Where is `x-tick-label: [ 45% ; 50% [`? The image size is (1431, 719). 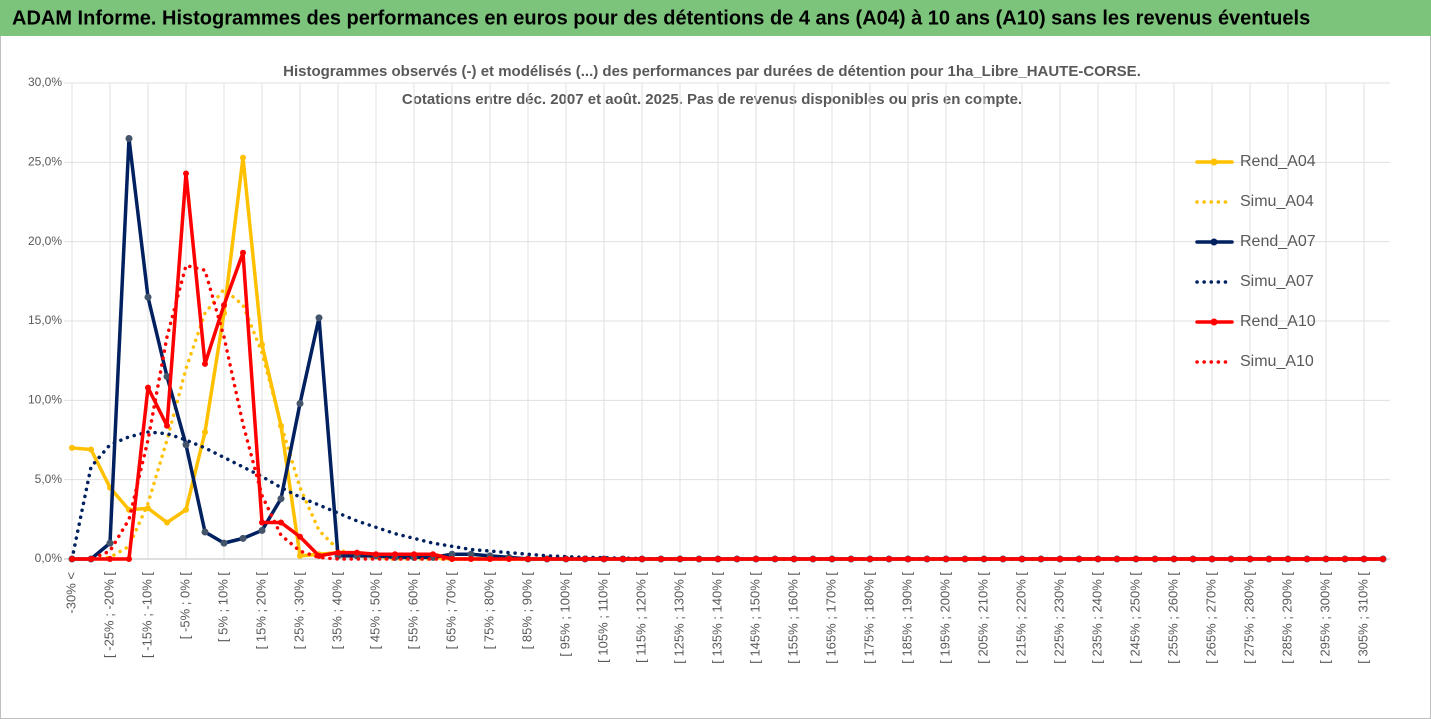 x-tick-label: [ 45% ; 50% [ is located at coordinates (374, 611).